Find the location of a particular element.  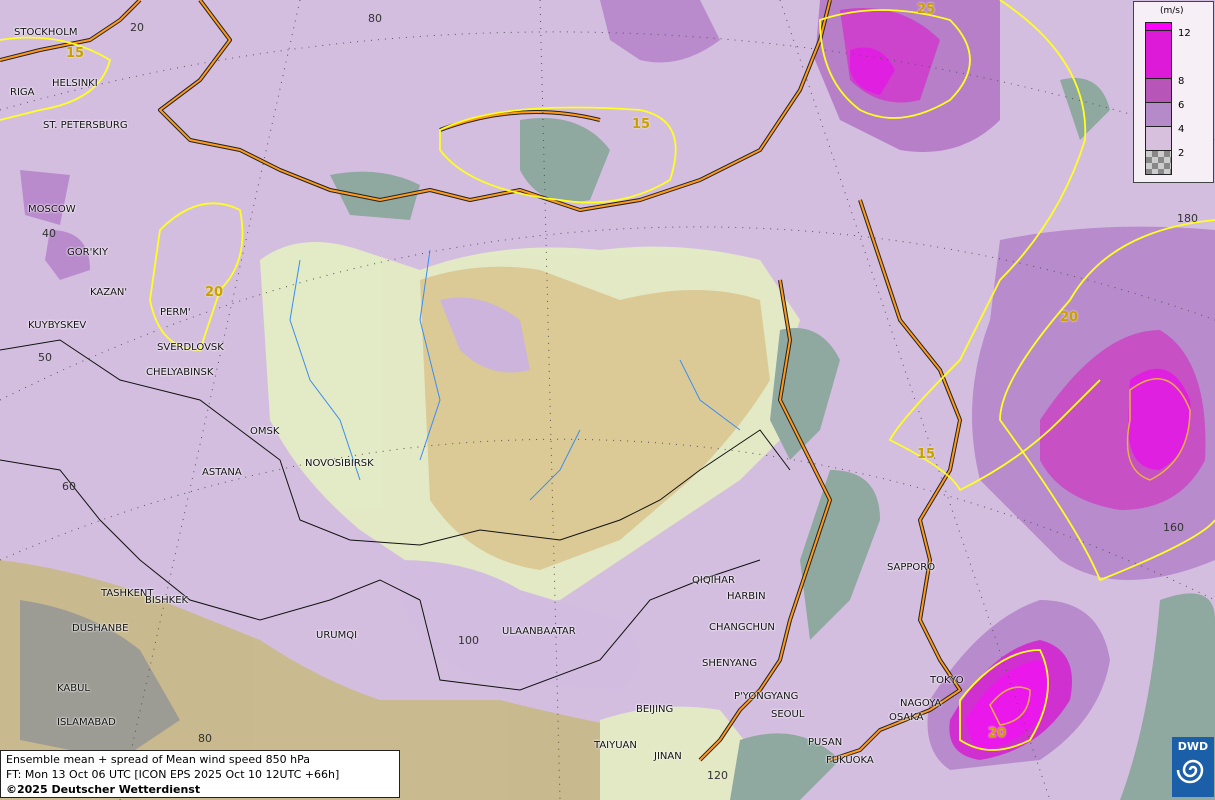

city-label: ULAANBAATAR is located at coordinates (539, 631).